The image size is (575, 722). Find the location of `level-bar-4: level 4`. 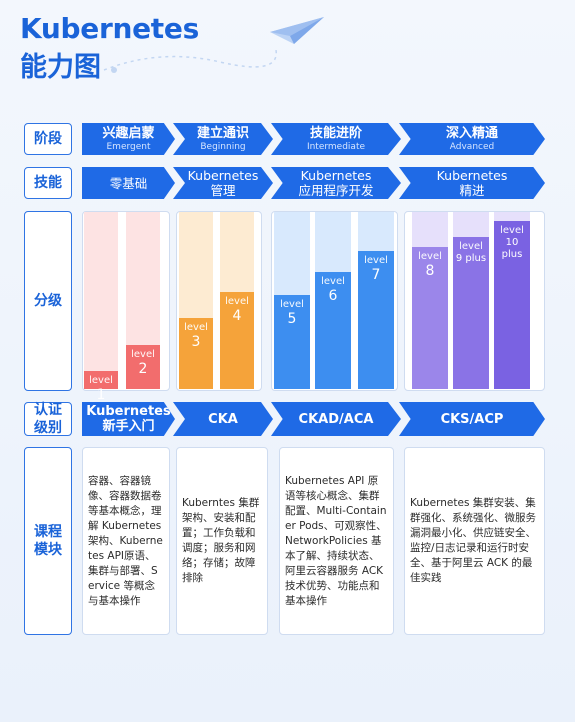

level-bar-4: level 4 is located at coordinates (237, 340).